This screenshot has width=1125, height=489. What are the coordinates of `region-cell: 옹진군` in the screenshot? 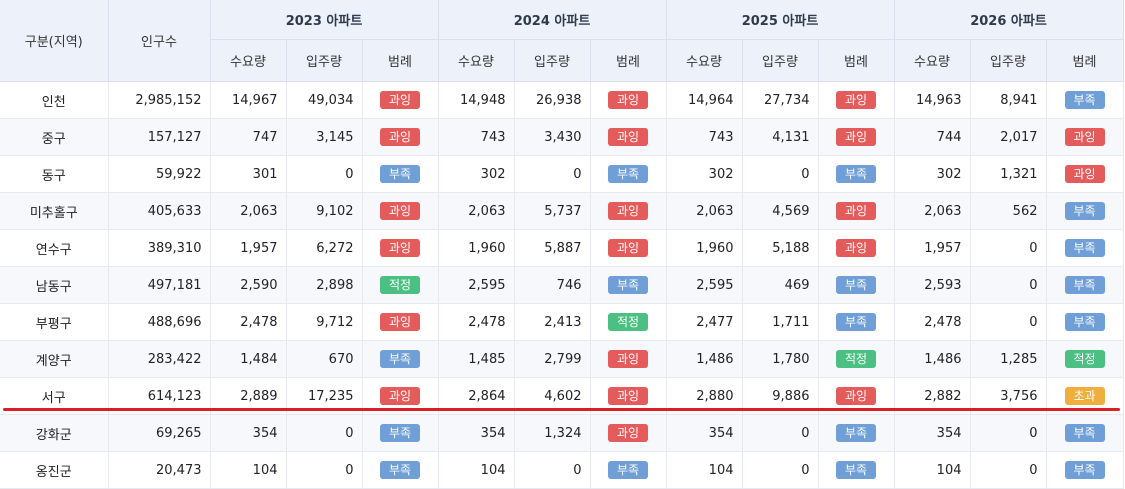 It's located at (54, 470).